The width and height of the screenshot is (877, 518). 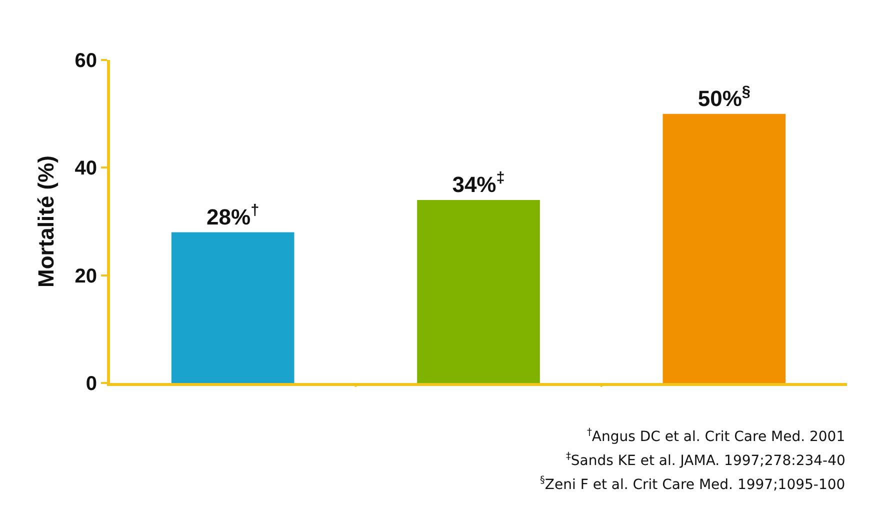 I want to click on text: $^{‡}$Sands KE et al. JAMA. 1997;278:234-40, so click(x=706, y=460).